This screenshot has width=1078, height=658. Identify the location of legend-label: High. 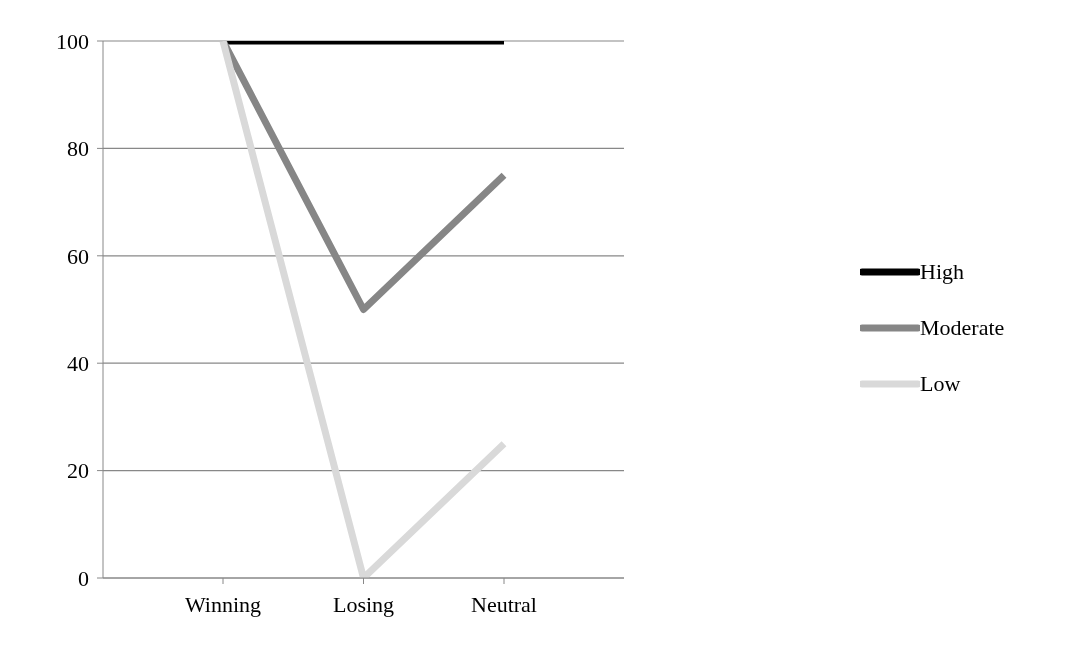
(942, 272).